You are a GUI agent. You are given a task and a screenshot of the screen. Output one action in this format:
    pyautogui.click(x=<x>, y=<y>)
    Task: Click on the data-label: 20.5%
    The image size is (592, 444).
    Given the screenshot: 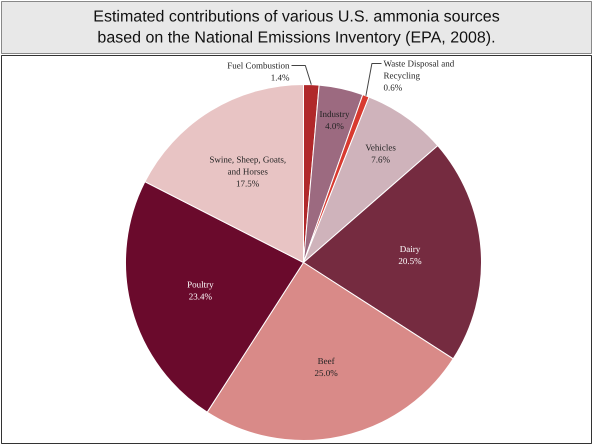 What is the action you would take?
    pyautogui.click(x=410, y=261)
    